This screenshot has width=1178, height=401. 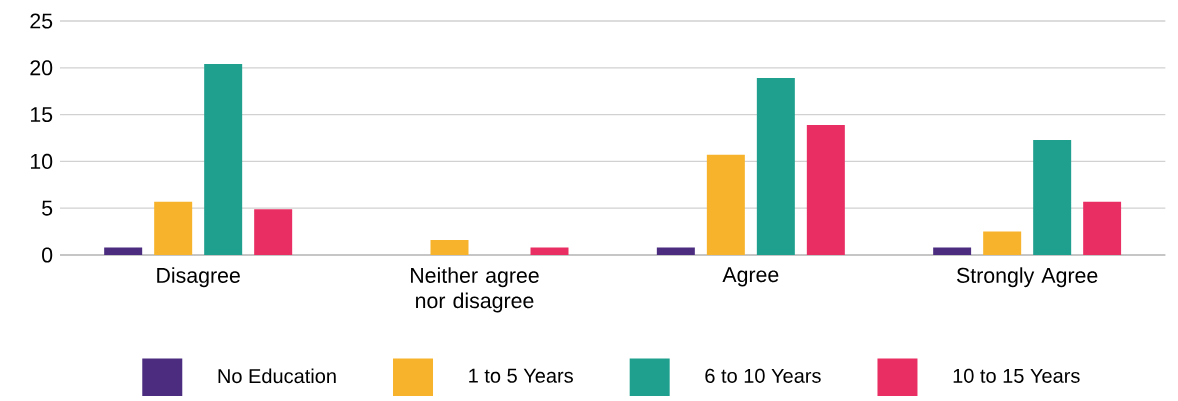 I want to click on y-tick-label: 5, so click(x=47, y=208).